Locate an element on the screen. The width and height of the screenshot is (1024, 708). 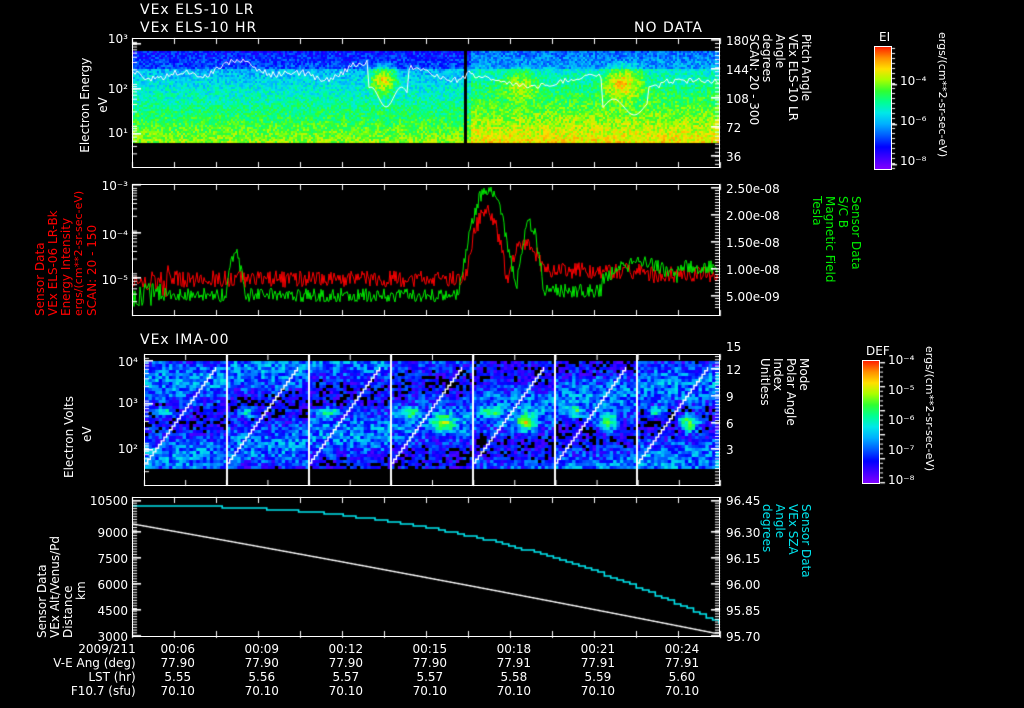
panel1-y2tick-2: 108 is located at coordinates (737, 99).